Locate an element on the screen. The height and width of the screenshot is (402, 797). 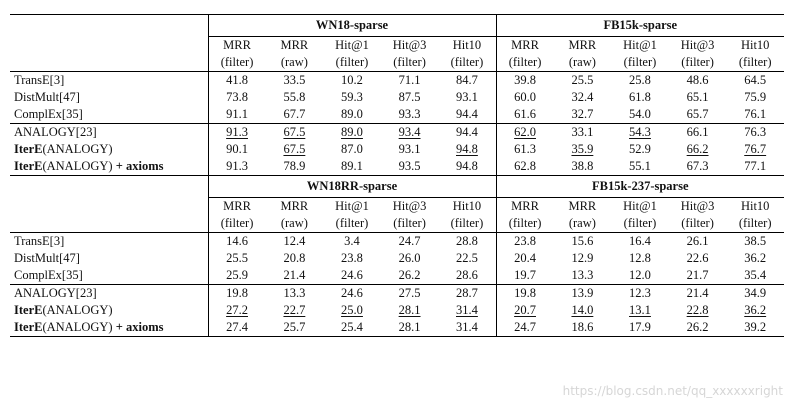
value-cell: 59.3 is located at coordinates (352, 97).